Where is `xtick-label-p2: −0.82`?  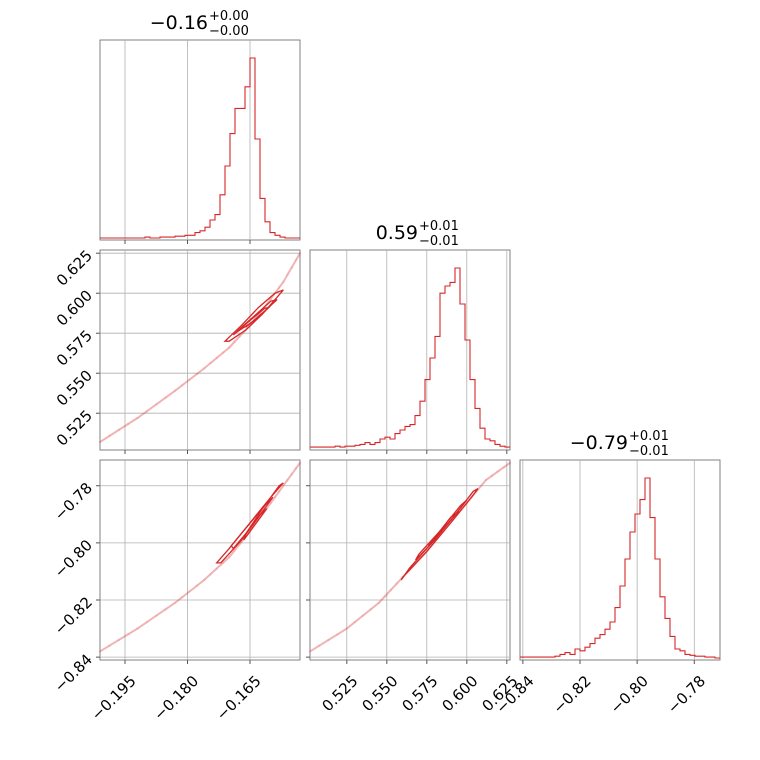
xtick-label-p2: −0.82 is located at coordinates (572, 694).